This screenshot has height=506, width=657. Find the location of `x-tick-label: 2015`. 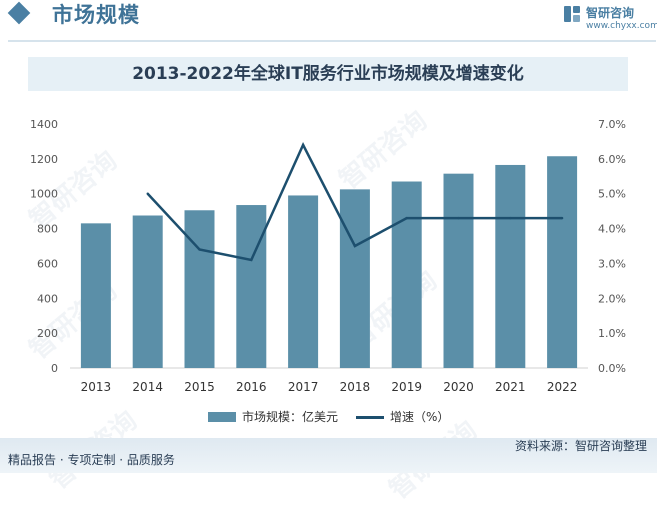

x-tick-label: 2015 is located at coordinates (199, 387).